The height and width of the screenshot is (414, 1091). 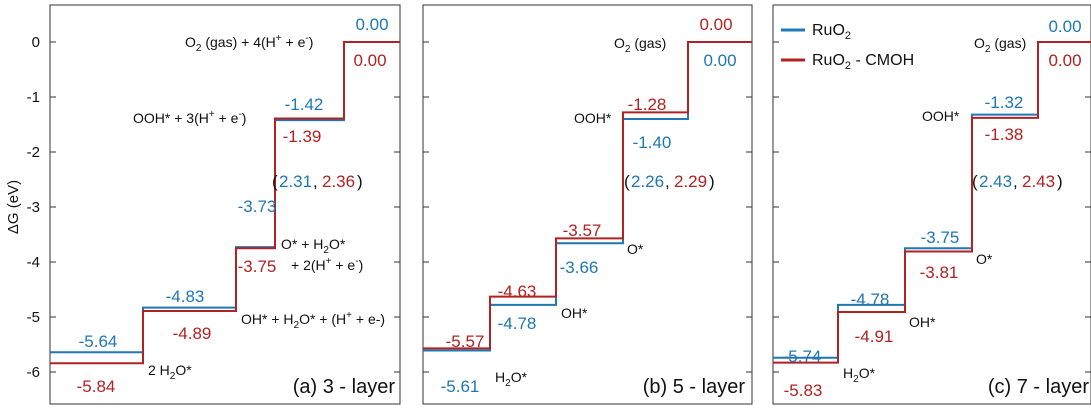 I want to click on panel-title: (b) 5 - layer, so click(x=694, y=387).